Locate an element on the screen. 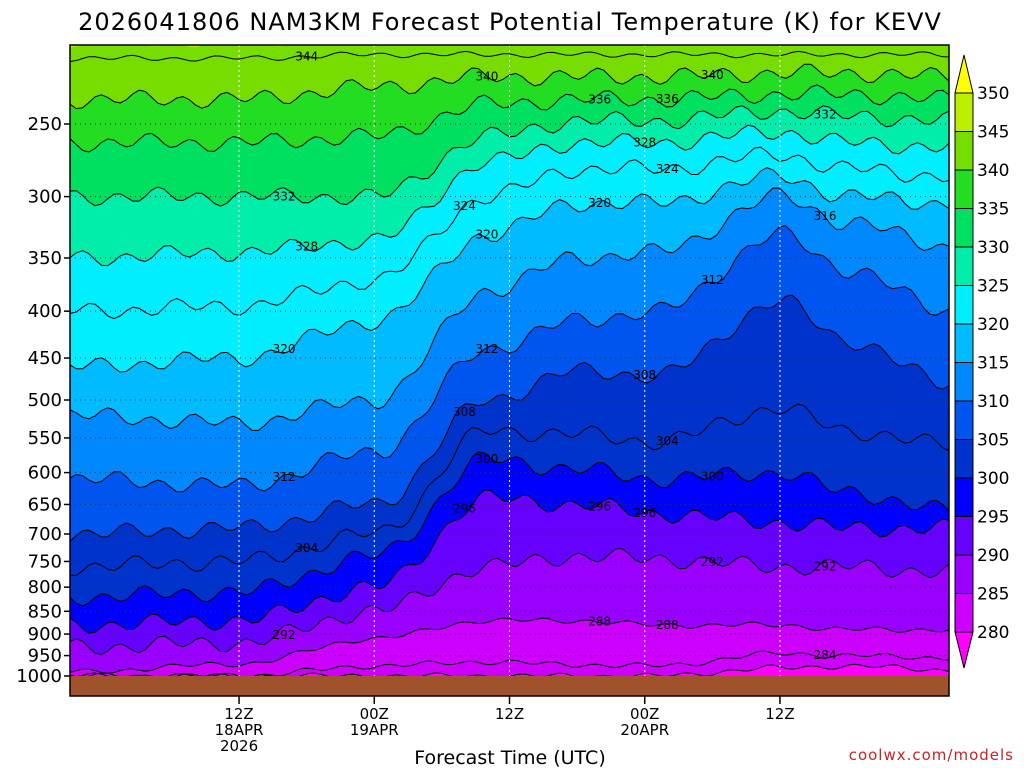 This screenshot has height=768, width=1024. colorbar-label: 295 is located at coordinates (993, 518).